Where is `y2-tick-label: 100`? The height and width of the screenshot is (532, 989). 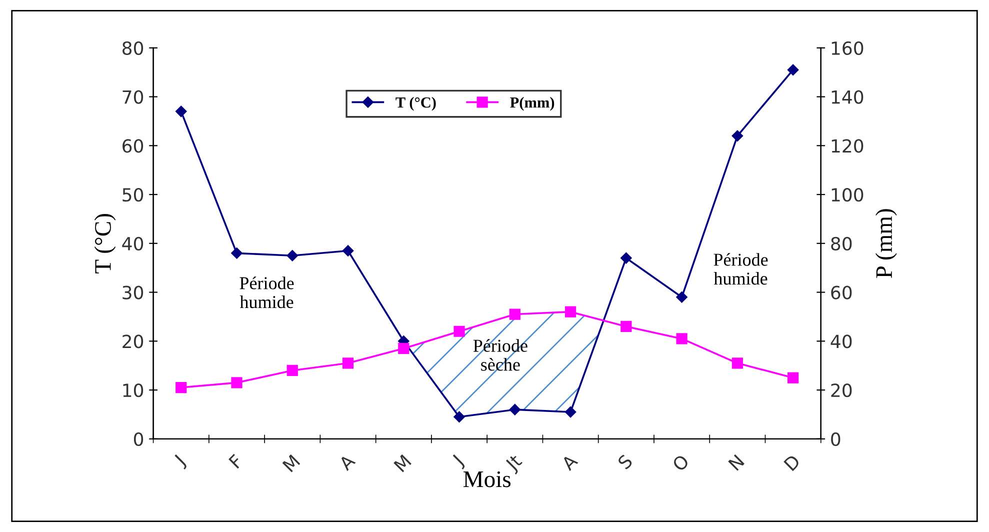
y2-tick-label: 100 is located at coordinates (848, 195).